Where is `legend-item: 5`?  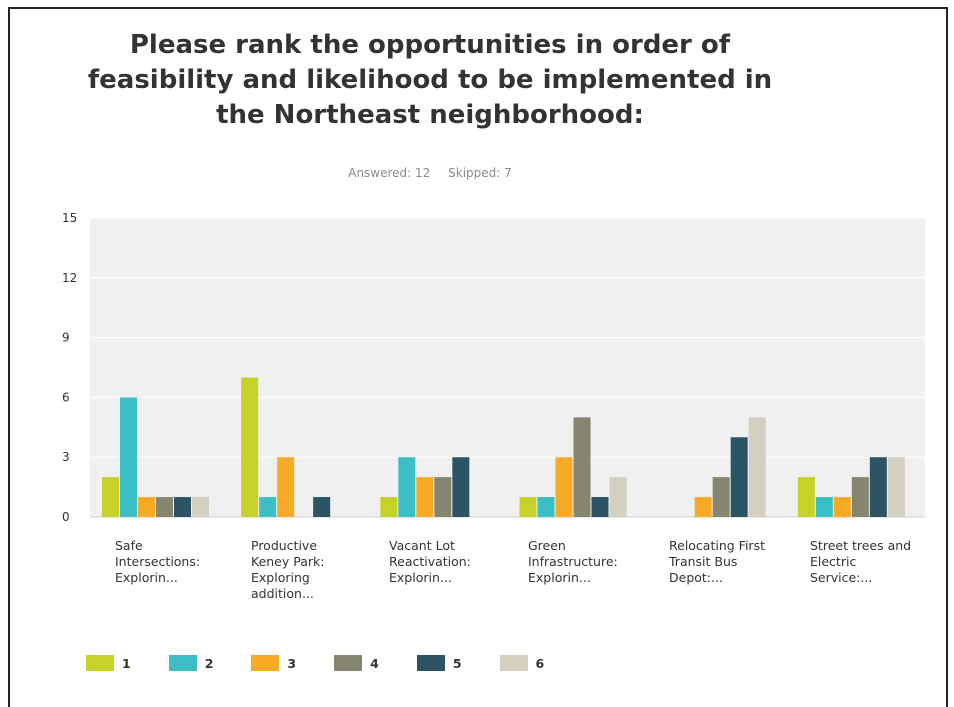
legend-item: 5 is located at coordinates (439, 663).